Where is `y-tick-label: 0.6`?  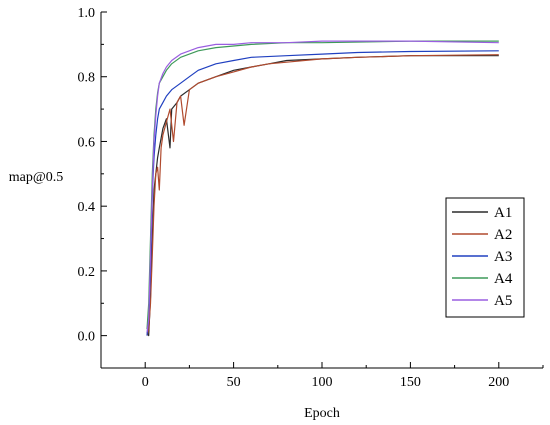 y-tick-label: 0.6 is located at coordinates (87, 142).